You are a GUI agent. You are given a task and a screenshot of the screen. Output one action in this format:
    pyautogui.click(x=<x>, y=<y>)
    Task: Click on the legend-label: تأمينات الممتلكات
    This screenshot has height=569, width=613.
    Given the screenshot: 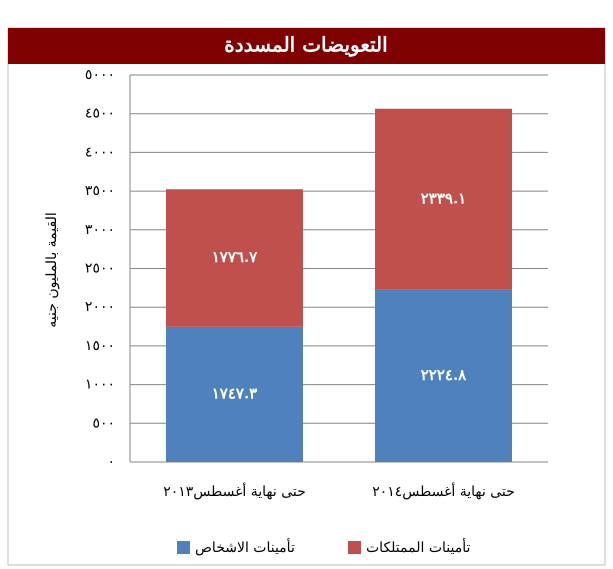 What is the action you would take?
    pyautogui.click(x=418, y=546)
    